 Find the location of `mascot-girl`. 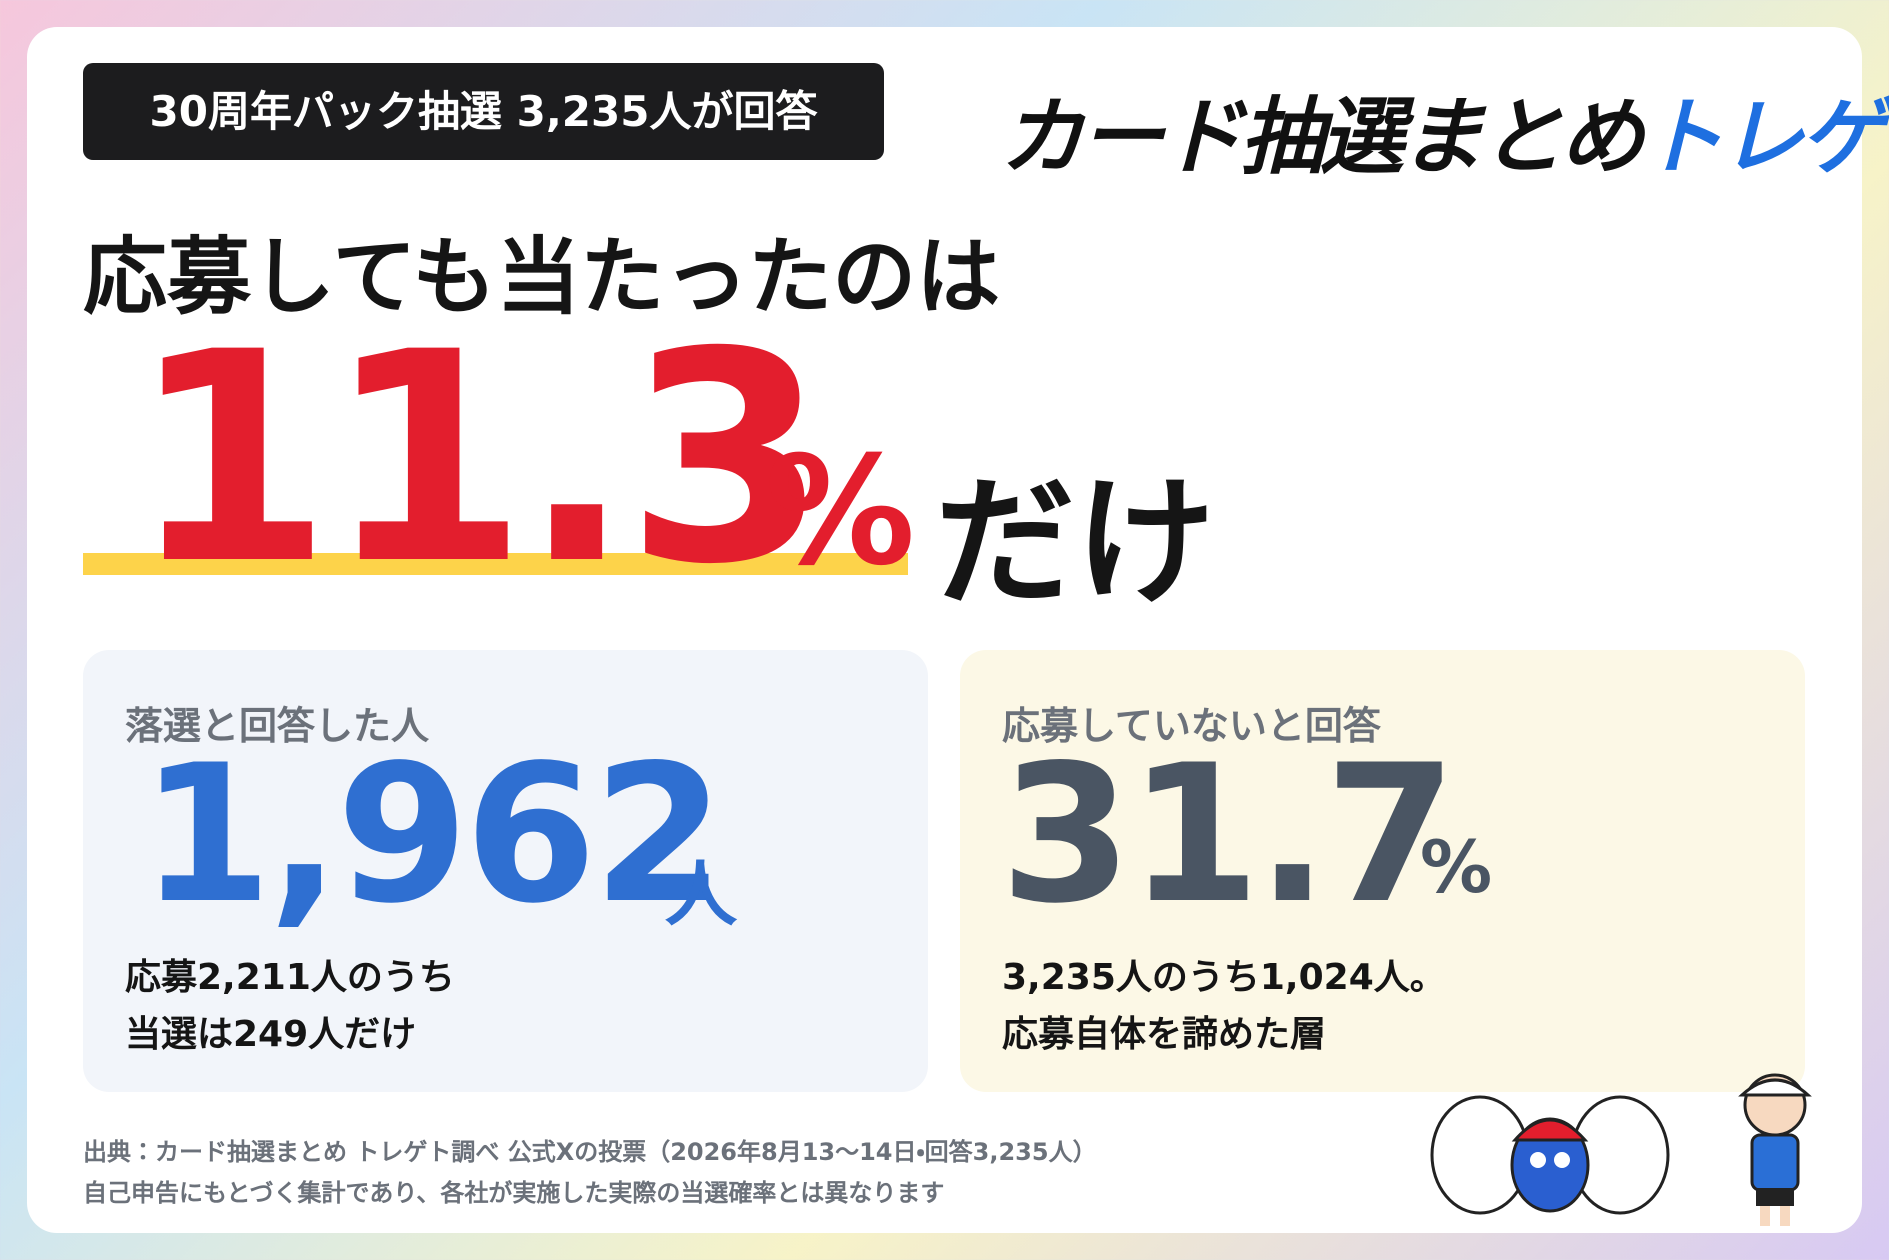

mascot-girl is located at coordinates (1775, 1149).